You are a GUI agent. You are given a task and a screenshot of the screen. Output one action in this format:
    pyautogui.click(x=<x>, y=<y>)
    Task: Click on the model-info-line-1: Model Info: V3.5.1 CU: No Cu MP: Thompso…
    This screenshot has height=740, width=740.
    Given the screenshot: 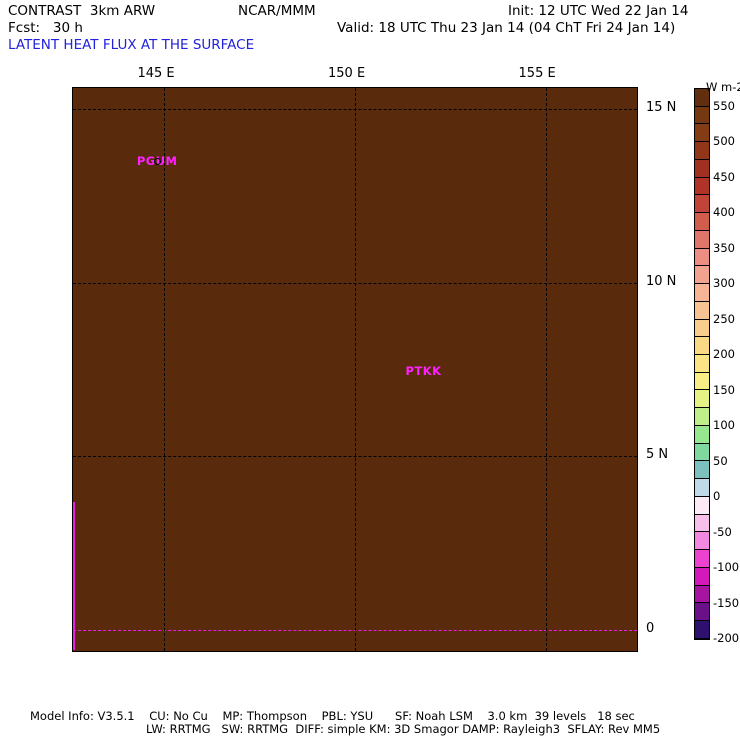 What is the action you would take?
    pyautogui.click(x=332, y=716)
    